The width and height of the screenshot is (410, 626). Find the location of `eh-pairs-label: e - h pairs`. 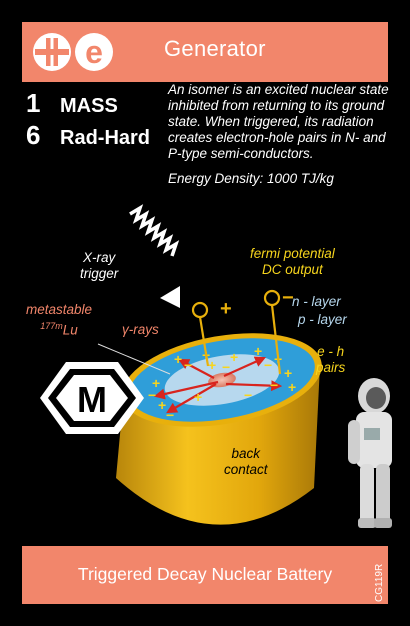

eh-pairs-label: e - h pairs is located at coordinates (330, 360).